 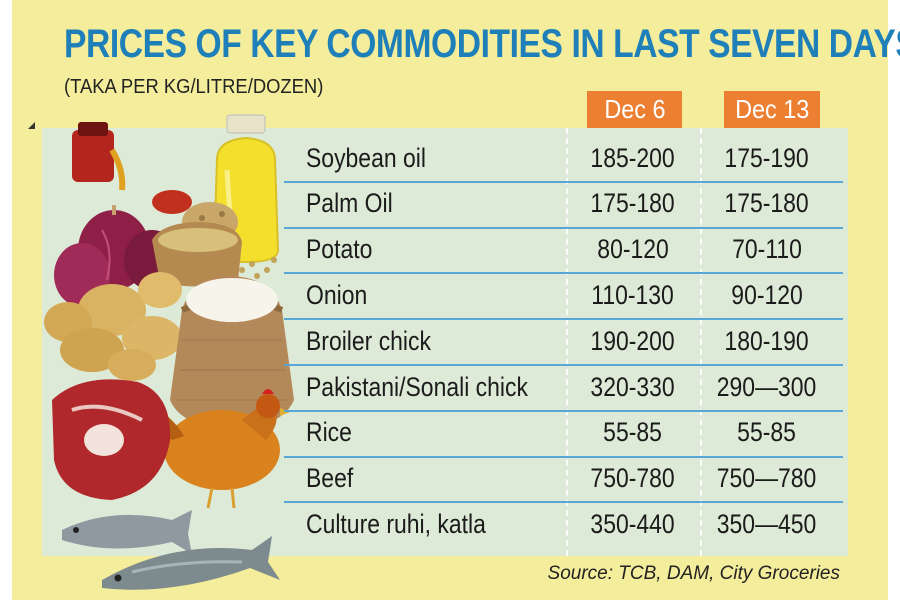 What do you see at coordinates (194, 87) in the screenshot?
I see `chart-subtitle: (TAKA PER KG/LITRE/DOZEN)` at bounding box center [194, 87].